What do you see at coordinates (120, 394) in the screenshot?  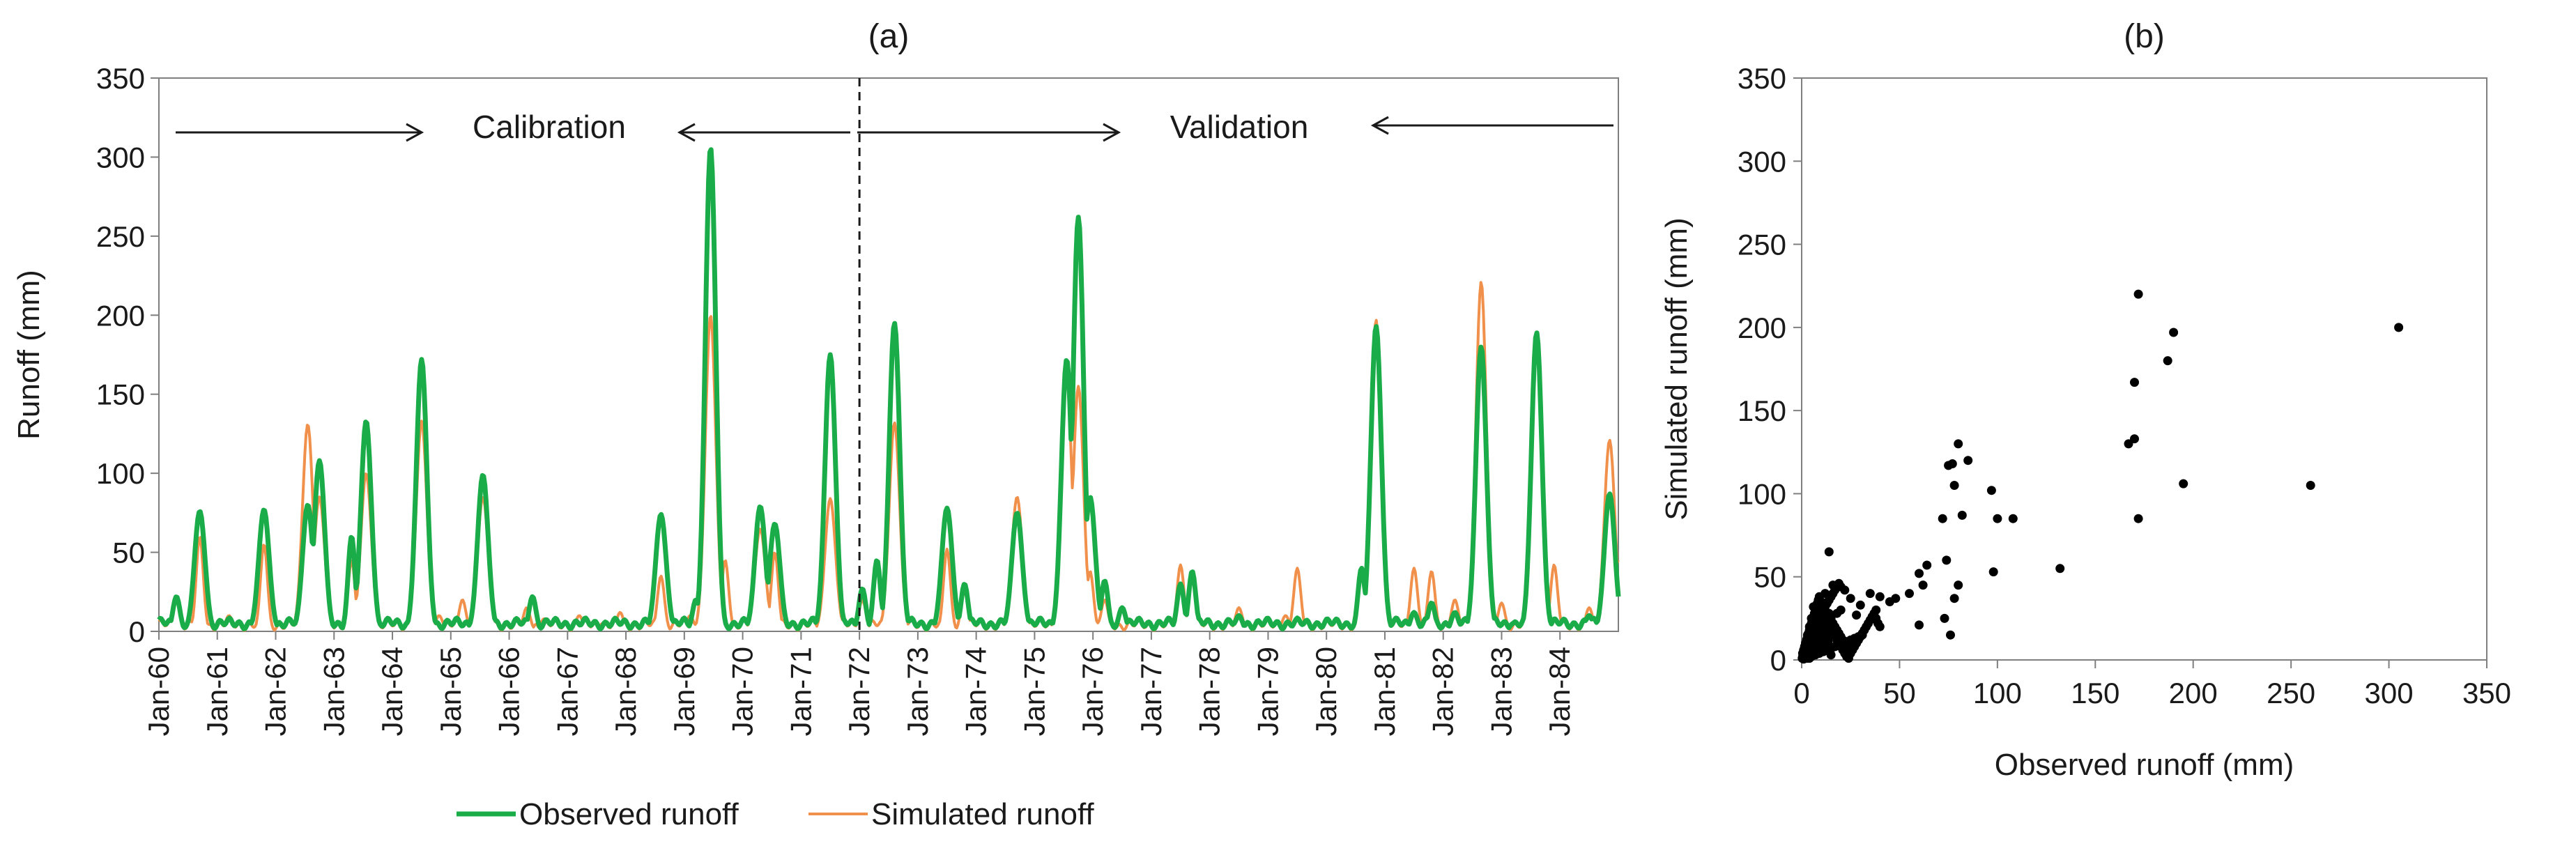 I see `y-tick-label-a: 150` at bounding box center [120, 394].